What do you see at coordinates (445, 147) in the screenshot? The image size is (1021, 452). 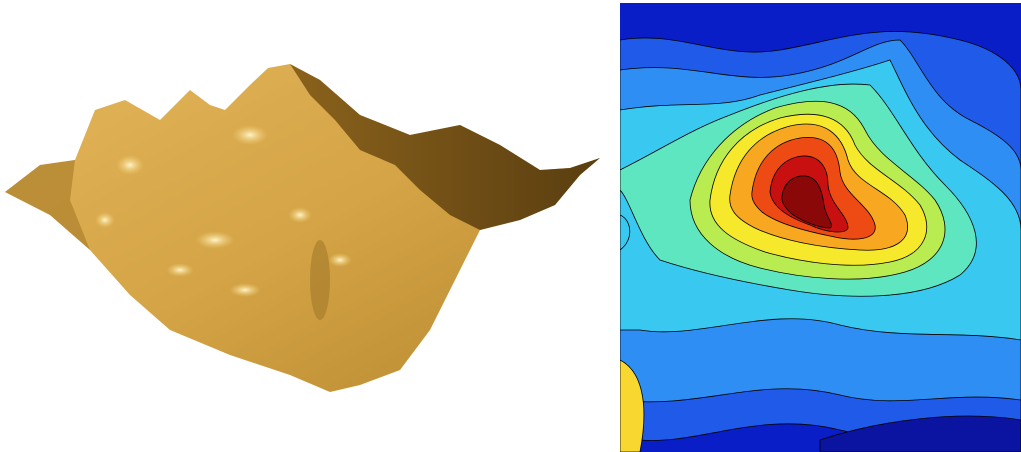 I see `surface-shadow` at bounding box center [445, 147].